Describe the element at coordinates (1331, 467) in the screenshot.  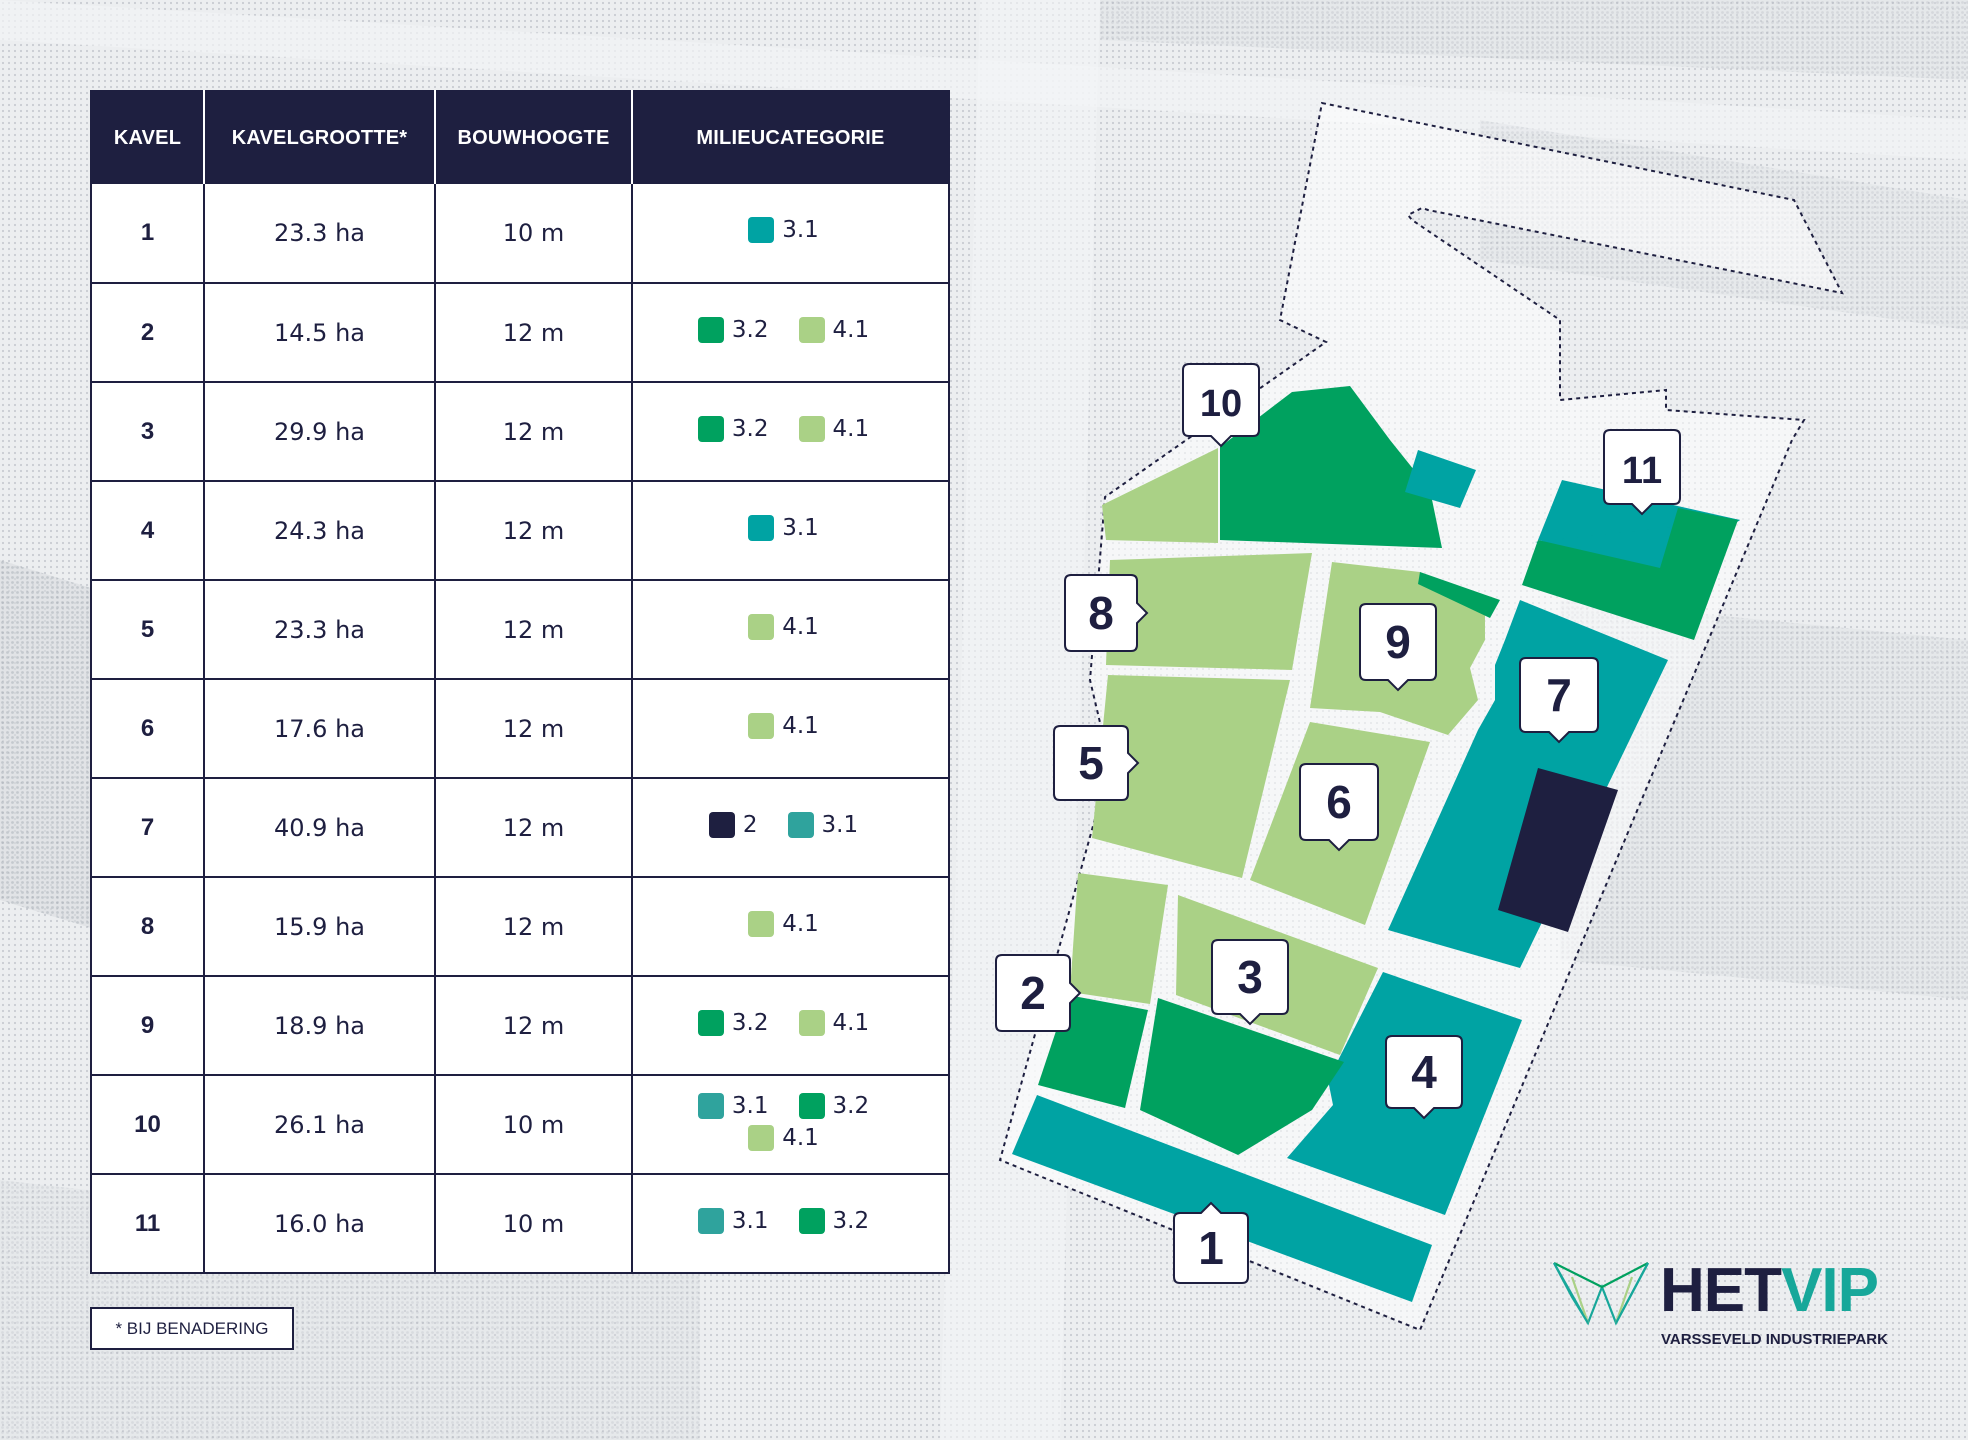
I see `plot-10-east` at that location.